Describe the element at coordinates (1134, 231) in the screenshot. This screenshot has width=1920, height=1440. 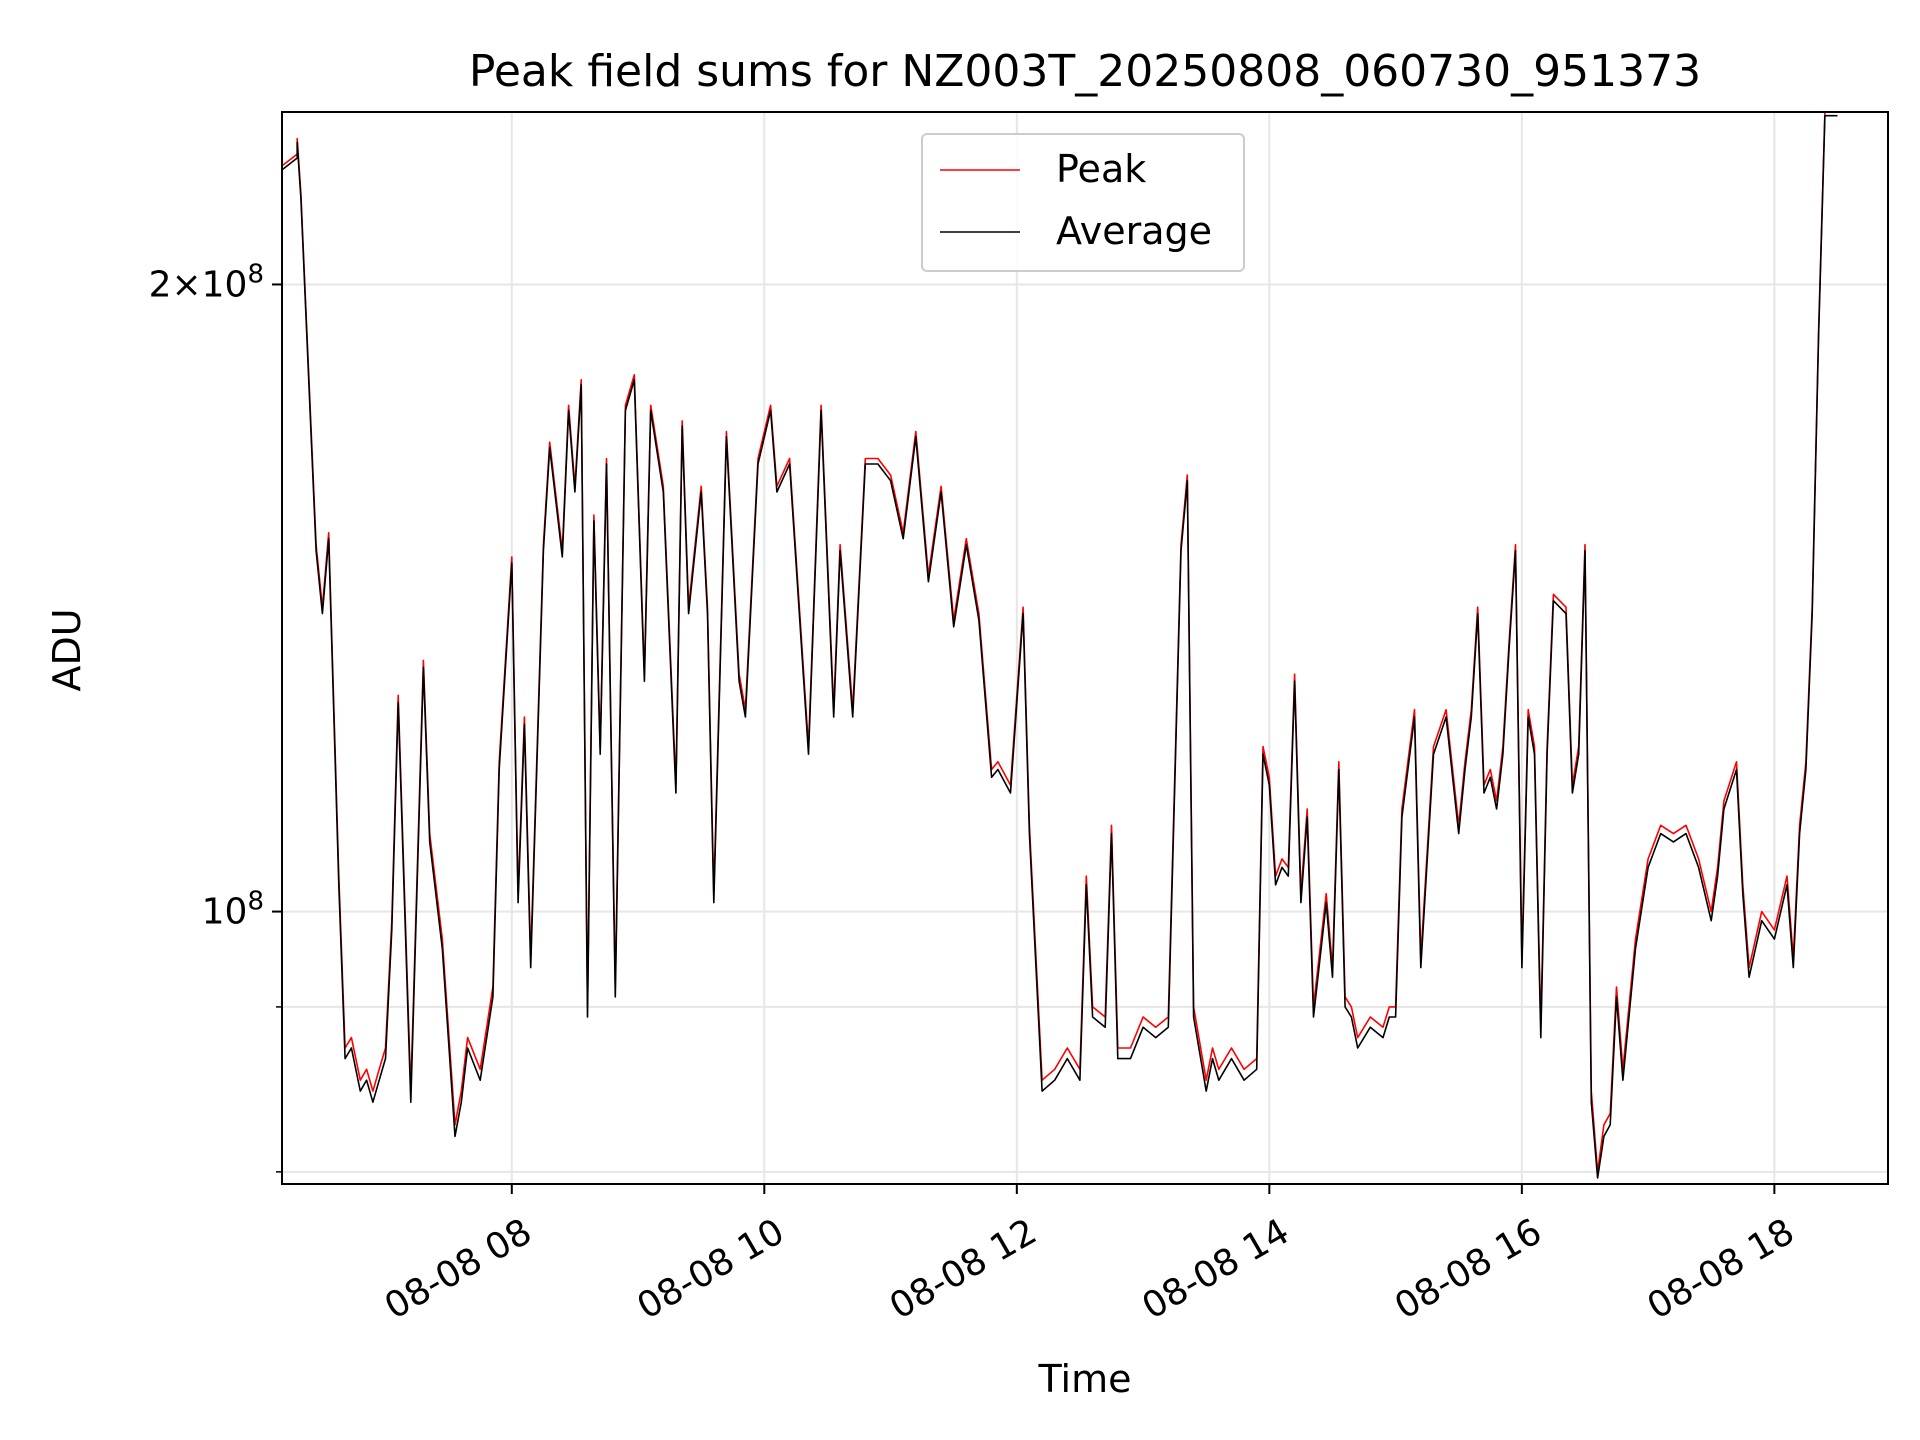
I see `legend-label-average: Average` at that location.